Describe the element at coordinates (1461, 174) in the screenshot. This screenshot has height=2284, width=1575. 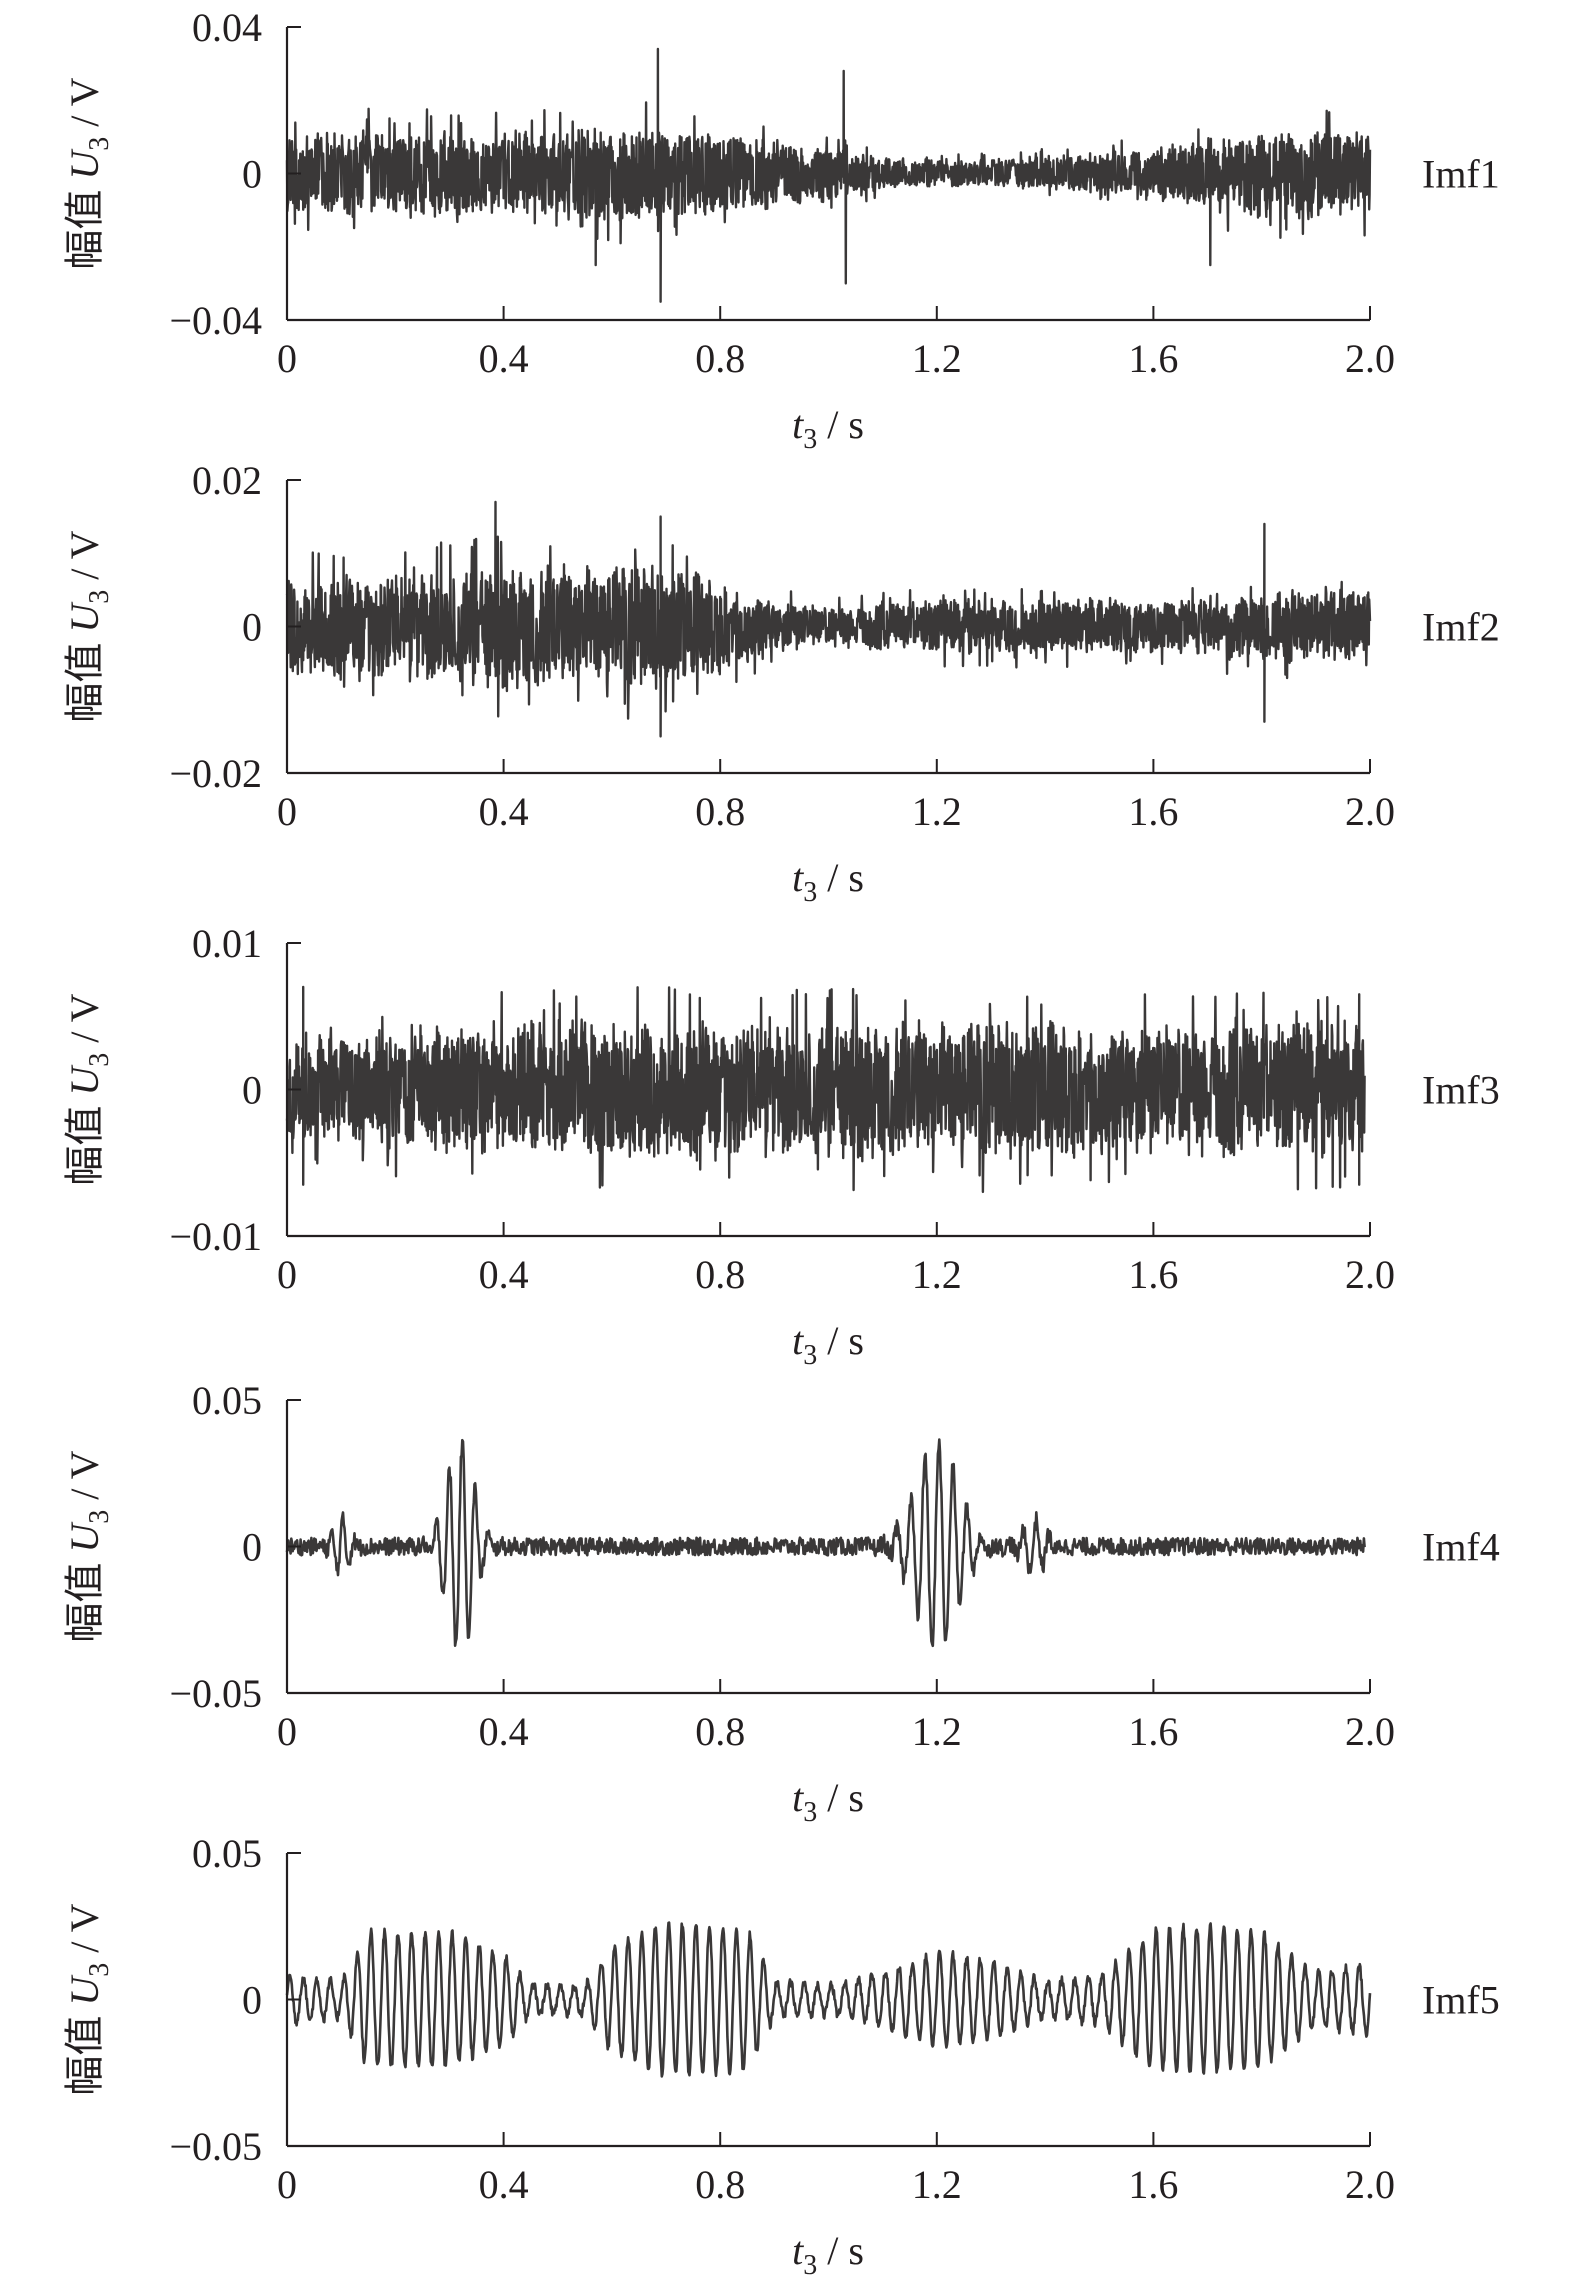
I see `imf-label: Imf1` at that location.